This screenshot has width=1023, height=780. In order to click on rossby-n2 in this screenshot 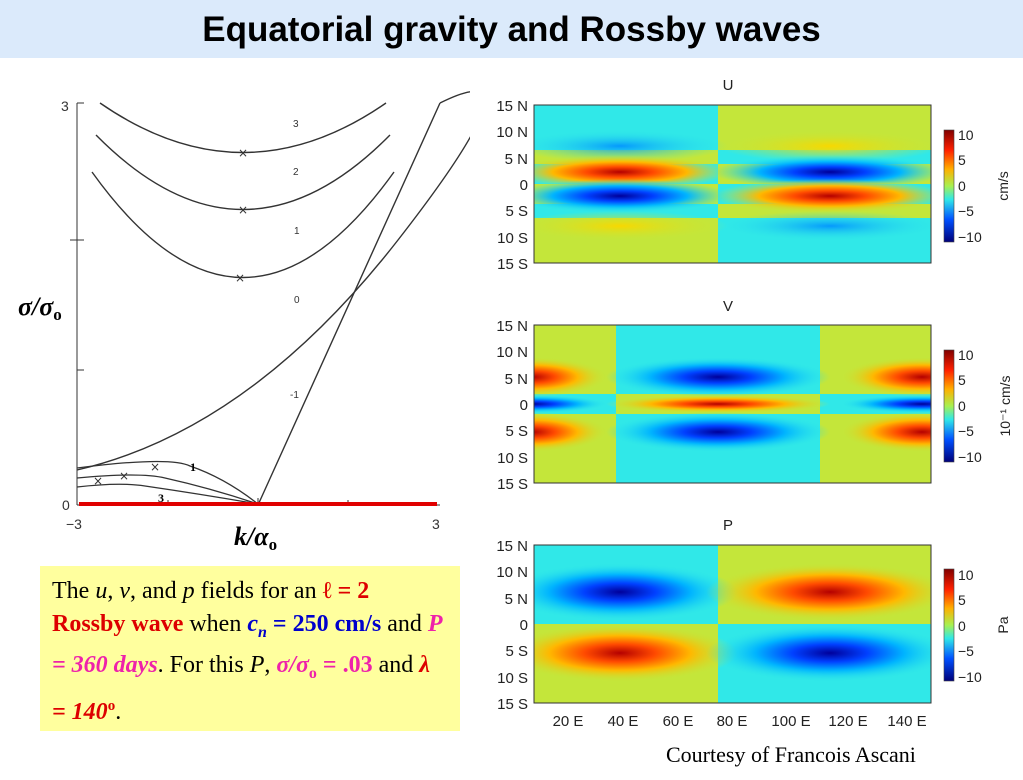, I will do `click(167, 489)`.